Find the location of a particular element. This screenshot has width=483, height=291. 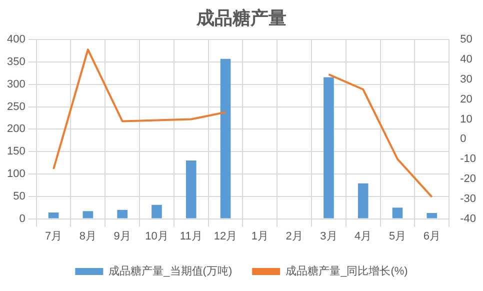

y-tick-label: 0 is located at coordinates (22, 218).